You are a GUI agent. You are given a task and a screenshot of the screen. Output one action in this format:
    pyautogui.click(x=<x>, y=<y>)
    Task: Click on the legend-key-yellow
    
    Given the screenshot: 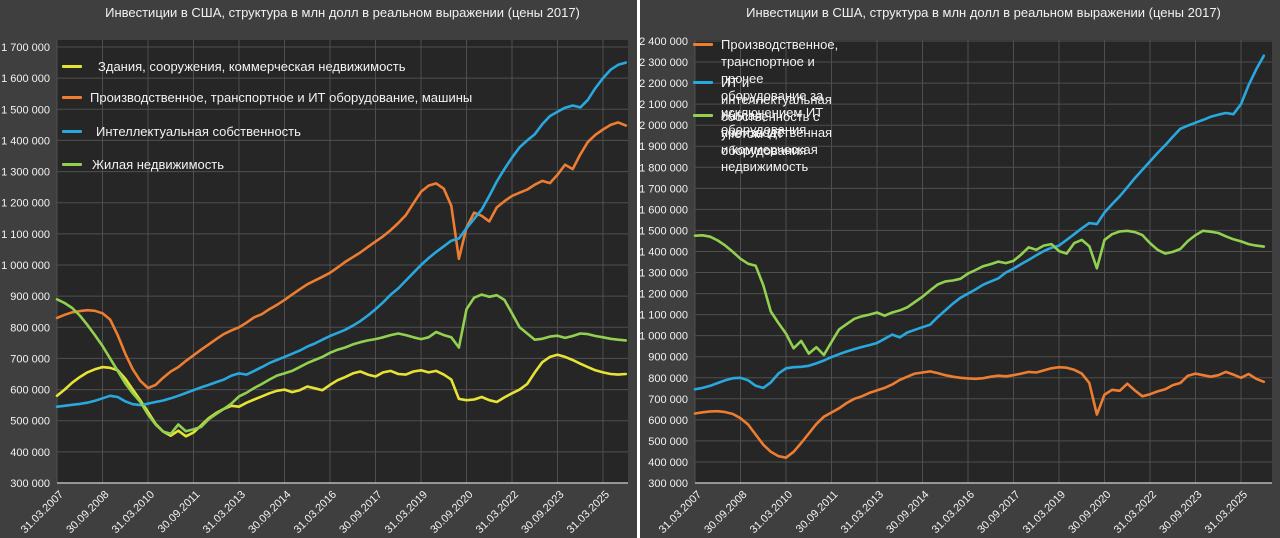 What is the action you would take?
    pyautogui.click(x=72, y=66)
    